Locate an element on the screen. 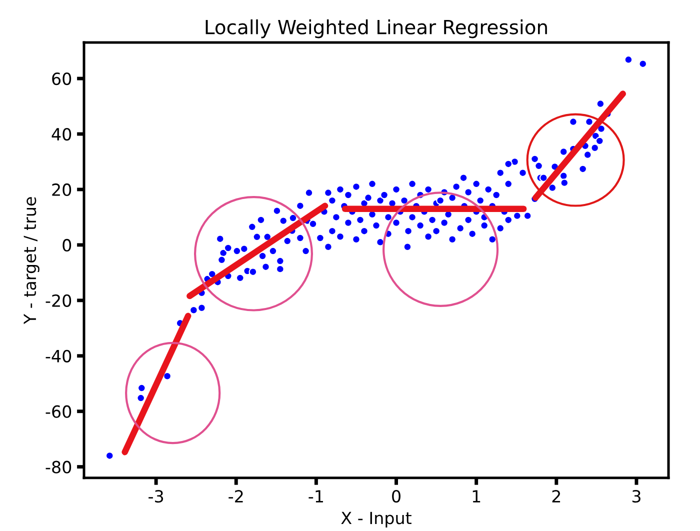 The width and height of the screenshot is (700, 531). y-axis-title: Y - target / true is located at coordinates (32, 260).